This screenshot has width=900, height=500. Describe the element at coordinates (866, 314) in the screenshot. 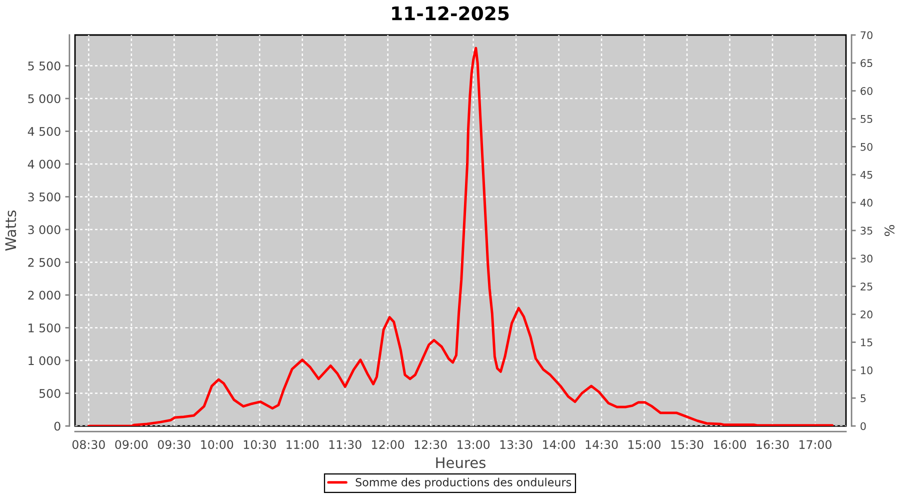

I see `y2-tick-label: 20` at that location.